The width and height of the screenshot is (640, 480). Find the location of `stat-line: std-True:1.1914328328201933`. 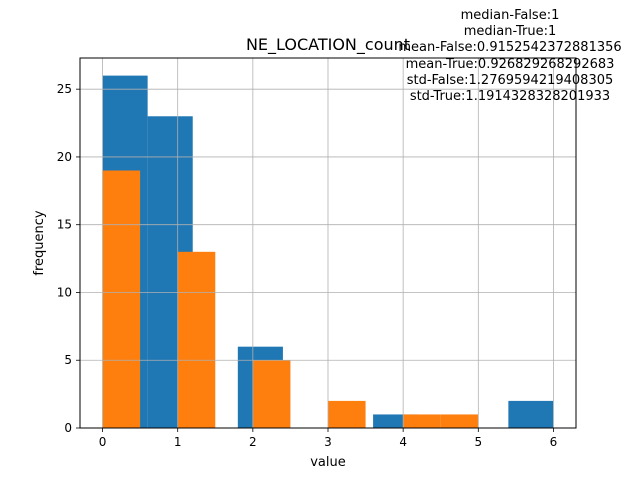

stat-line: std-True:1.1914328328201933 is located at coordinates (510, 97).